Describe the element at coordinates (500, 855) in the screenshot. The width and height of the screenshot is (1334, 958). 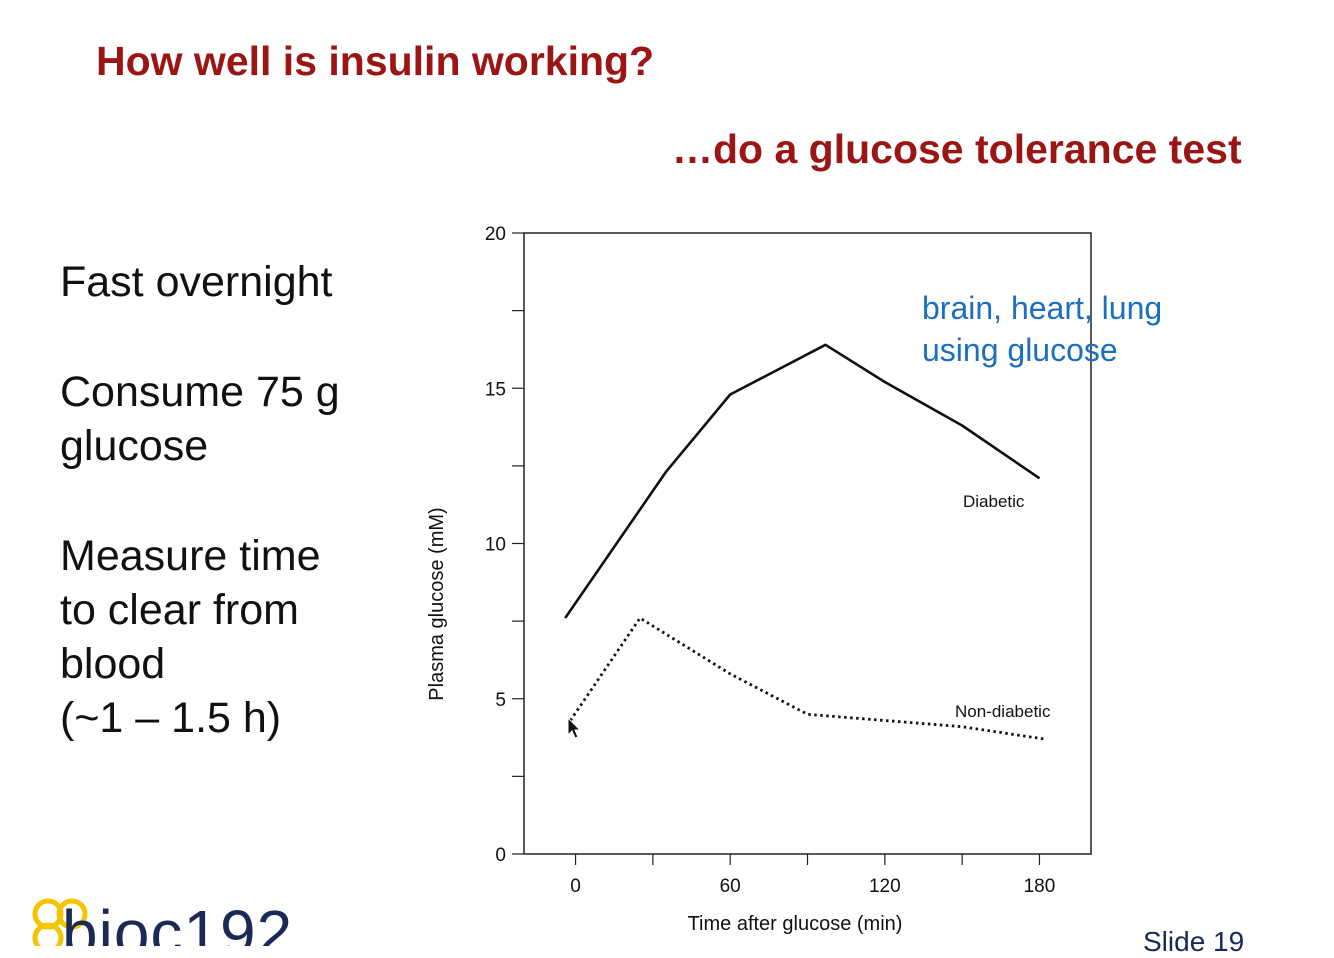
I see `y-tick-label: 0` at that location.